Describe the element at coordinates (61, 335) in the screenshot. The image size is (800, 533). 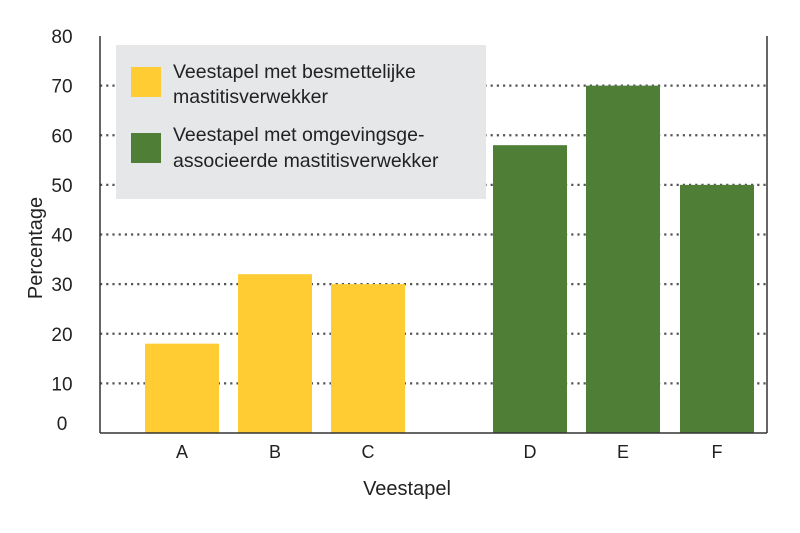
I see `y-tick-label: 20` at that location.